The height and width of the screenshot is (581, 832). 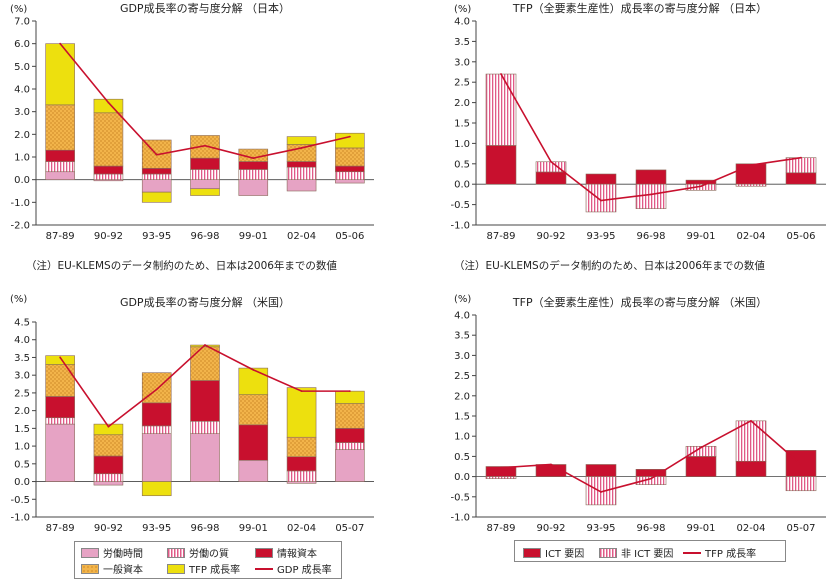 I want to click on labor-hours-swatch, so click(x=90, y=552).